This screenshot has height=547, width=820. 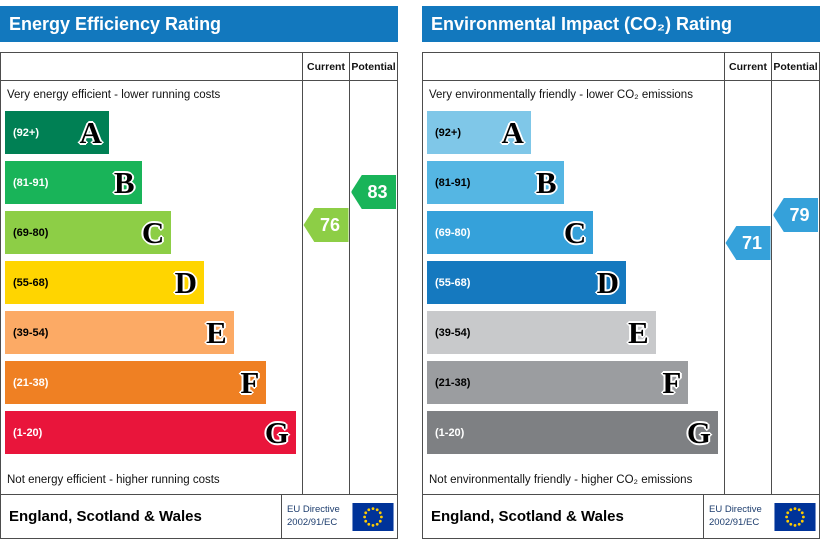 I want to click on current-rating-value: 71, so click(x=752, y=242).